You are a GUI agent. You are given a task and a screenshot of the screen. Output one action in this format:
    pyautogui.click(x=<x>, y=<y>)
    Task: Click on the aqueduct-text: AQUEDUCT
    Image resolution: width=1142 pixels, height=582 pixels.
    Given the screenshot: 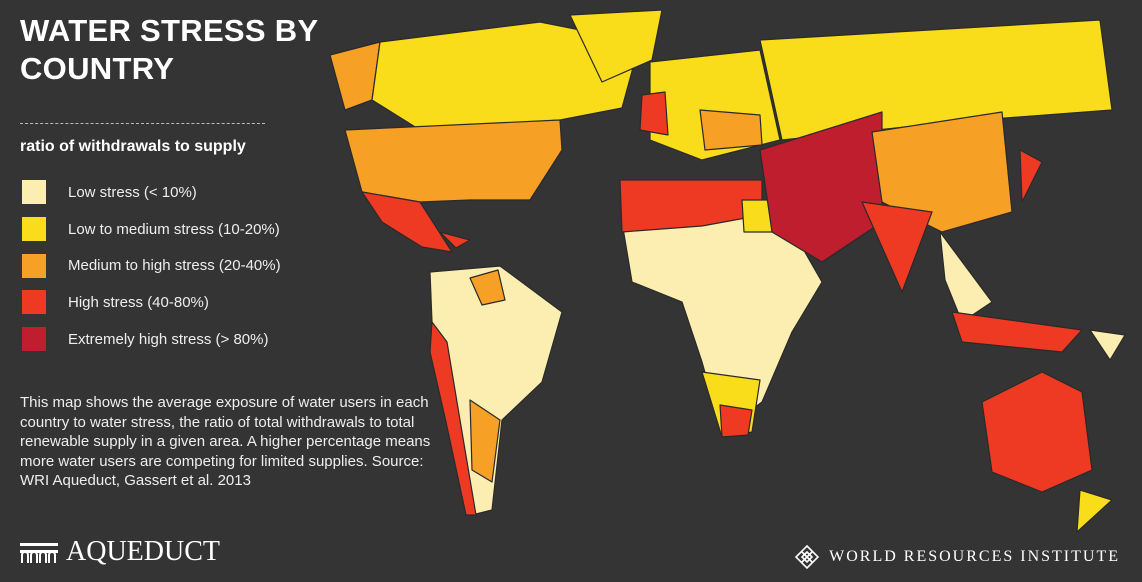 What is the action you would take?
    pyautogui.click(x=143, y=551)
    